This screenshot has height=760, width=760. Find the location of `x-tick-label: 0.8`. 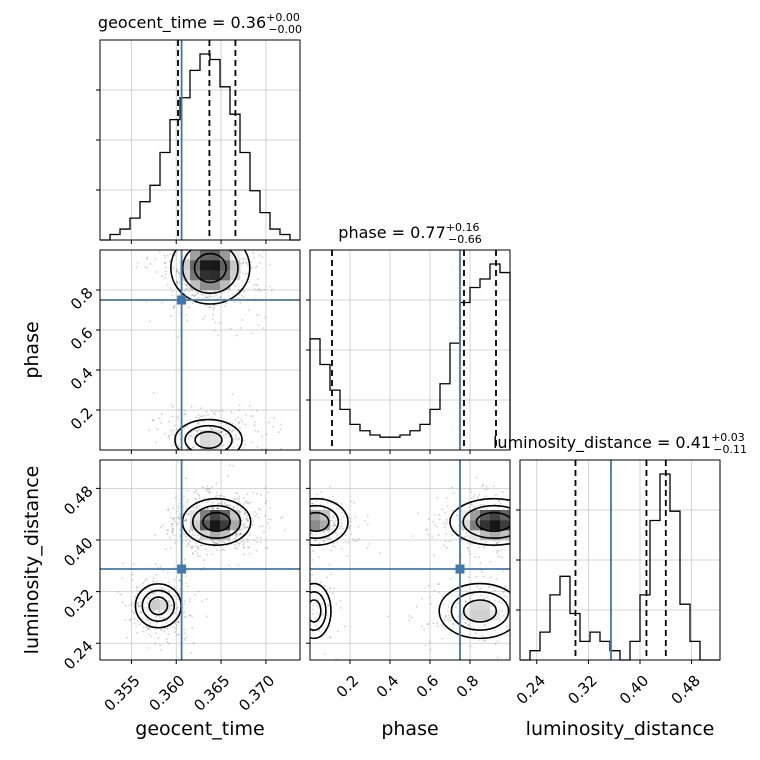

x-tick-label: 0.8 is located at coordinates (468, 687).